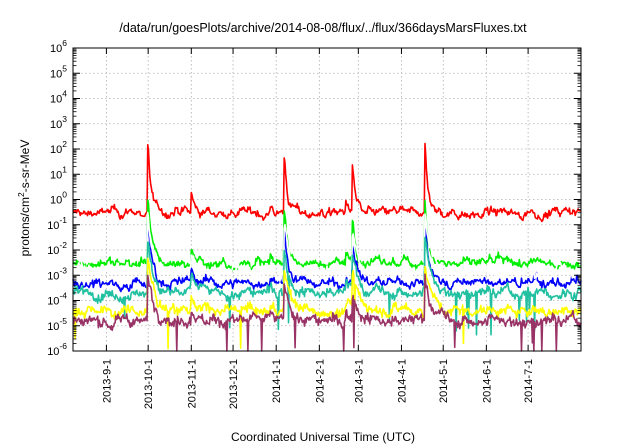 The width and height of the screenshot is (640, 448). Describe the element at coordinates (487, 381) in the screenshot. I see `x-tick-label: 2014-6-1` at that location.